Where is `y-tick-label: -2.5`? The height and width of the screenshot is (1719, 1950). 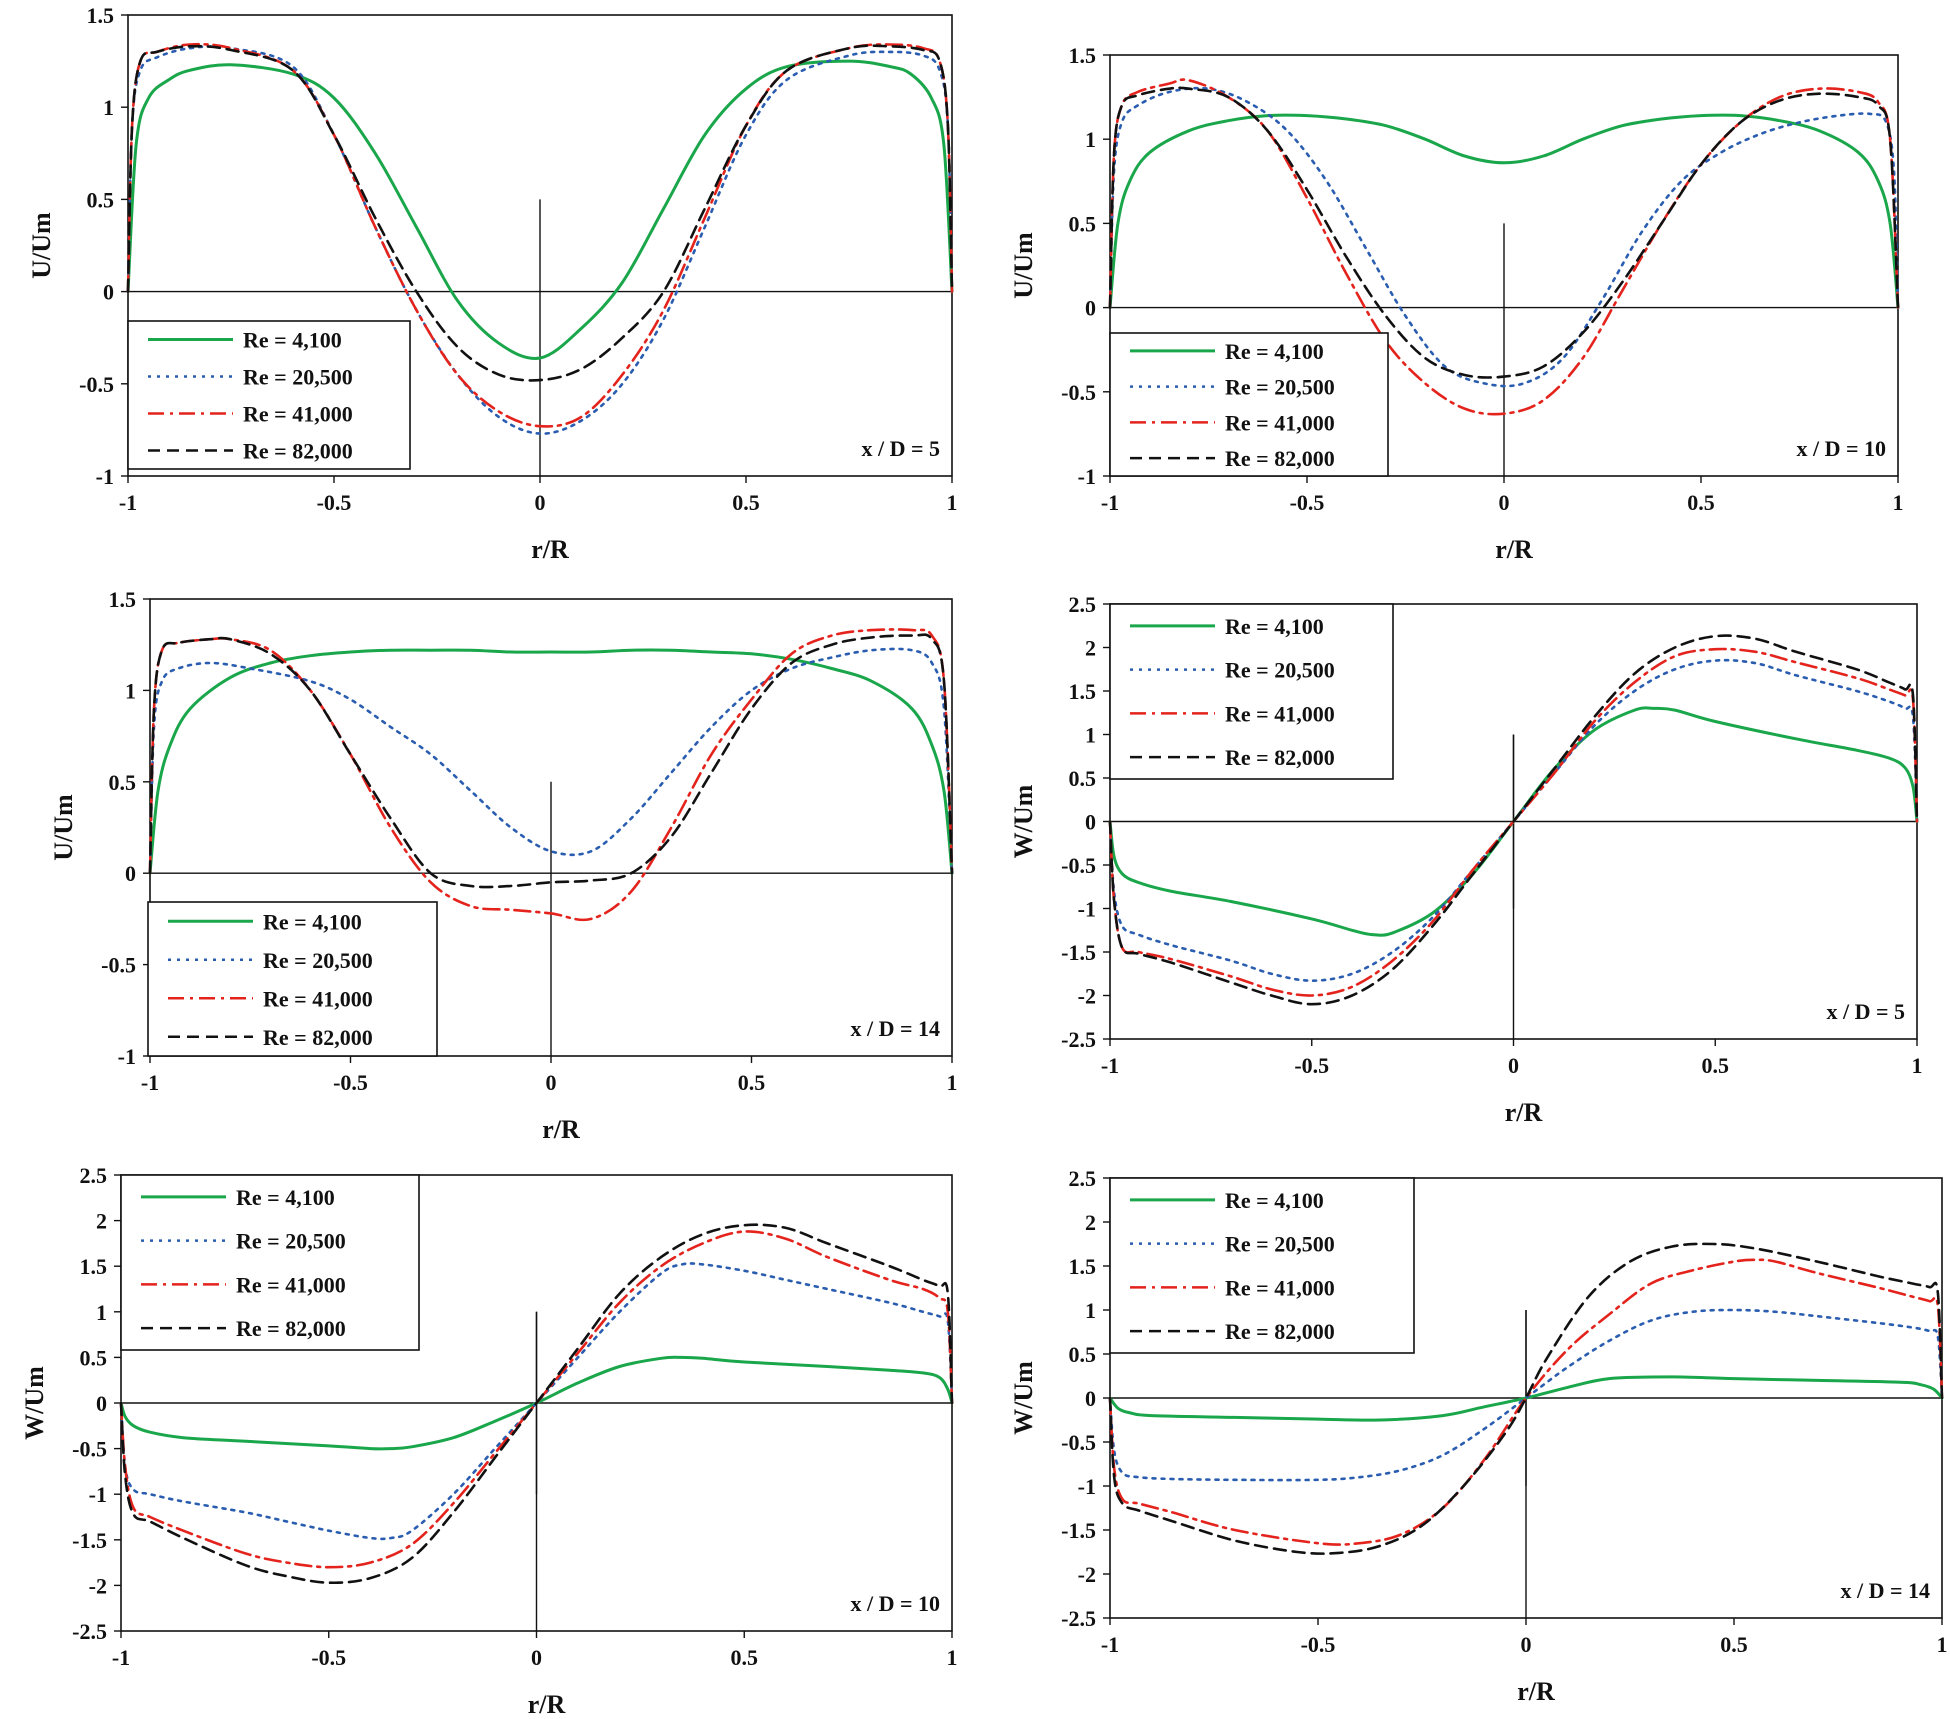
y-tick-label: -2.5 is located at coordinates (1078, 1618).